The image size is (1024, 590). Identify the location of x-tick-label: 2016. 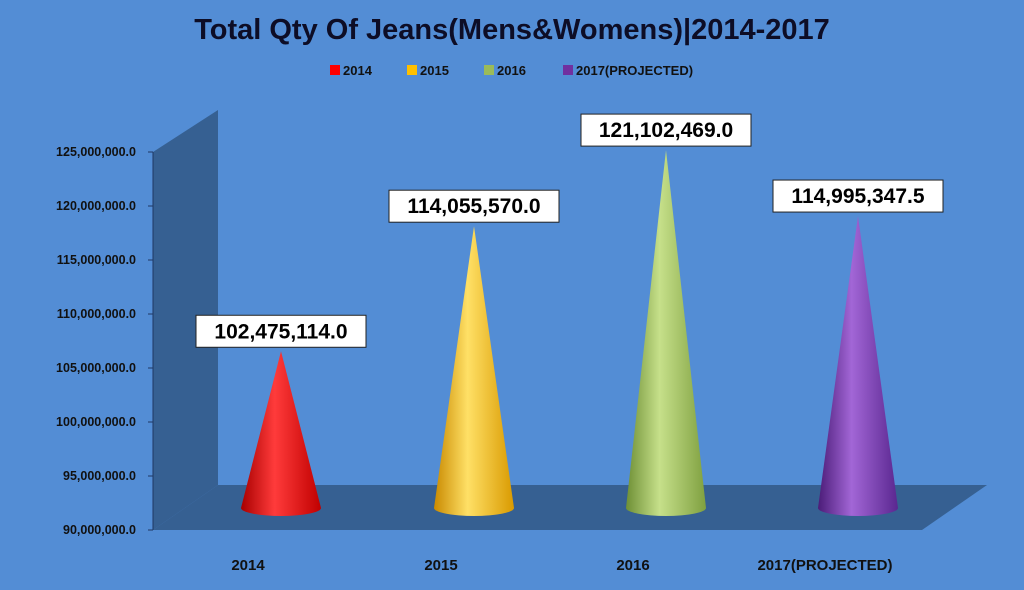
(632, 565).